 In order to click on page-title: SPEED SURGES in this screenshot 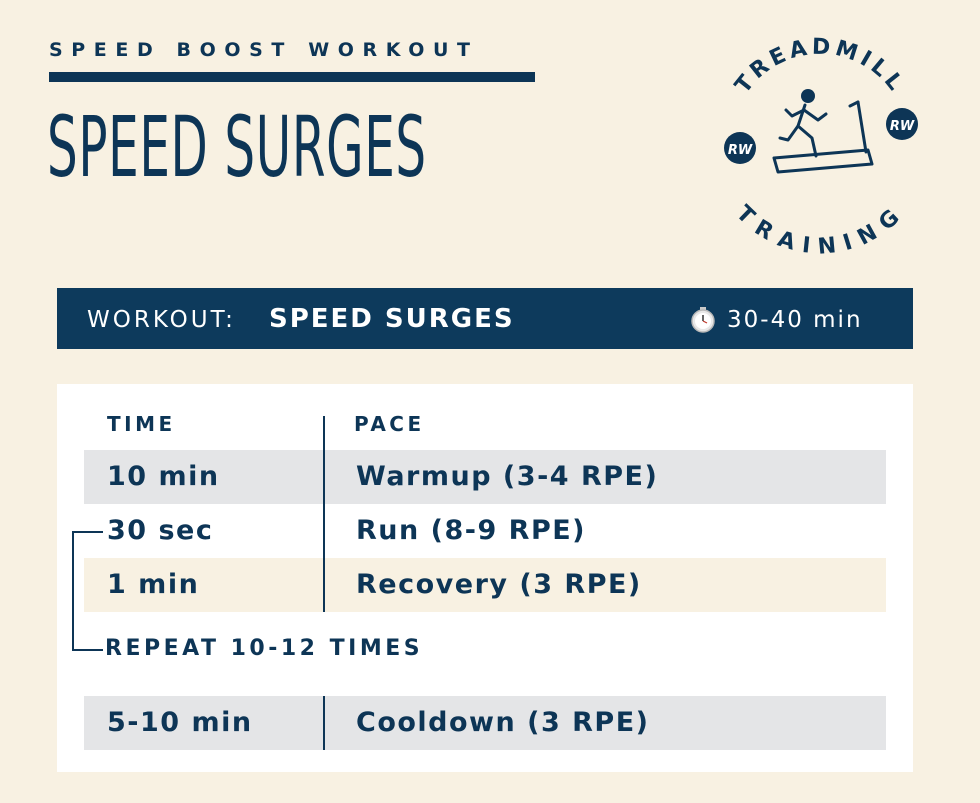, I will do `click(237, 147)`.